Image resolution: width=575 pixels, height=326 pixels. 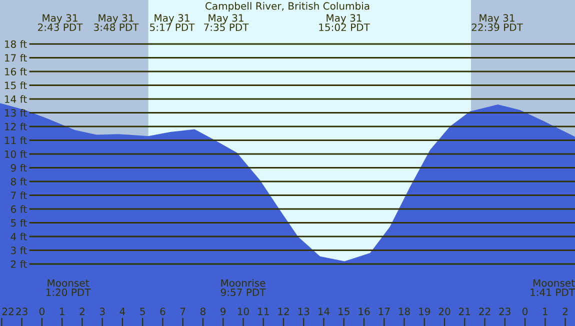 I want to click on annotation: Moonrise 9:57 PDT, so click(x=243, y=287).